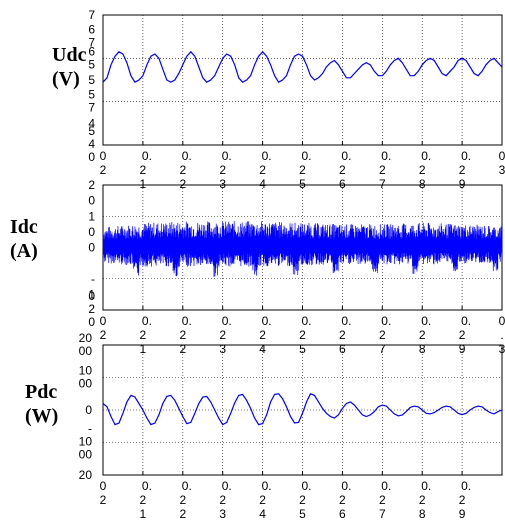 The image size is (505, 522). Describe the element at coordinates (462, 514) in the screenshot. I see `pdc-xtick-line: 9` at that location.